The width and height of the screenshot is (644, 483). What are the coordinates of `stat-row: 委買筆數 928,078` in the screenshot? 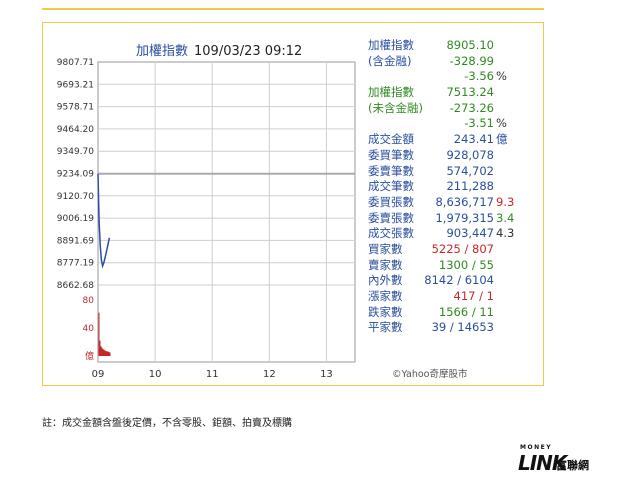 It's located at (453, 156).